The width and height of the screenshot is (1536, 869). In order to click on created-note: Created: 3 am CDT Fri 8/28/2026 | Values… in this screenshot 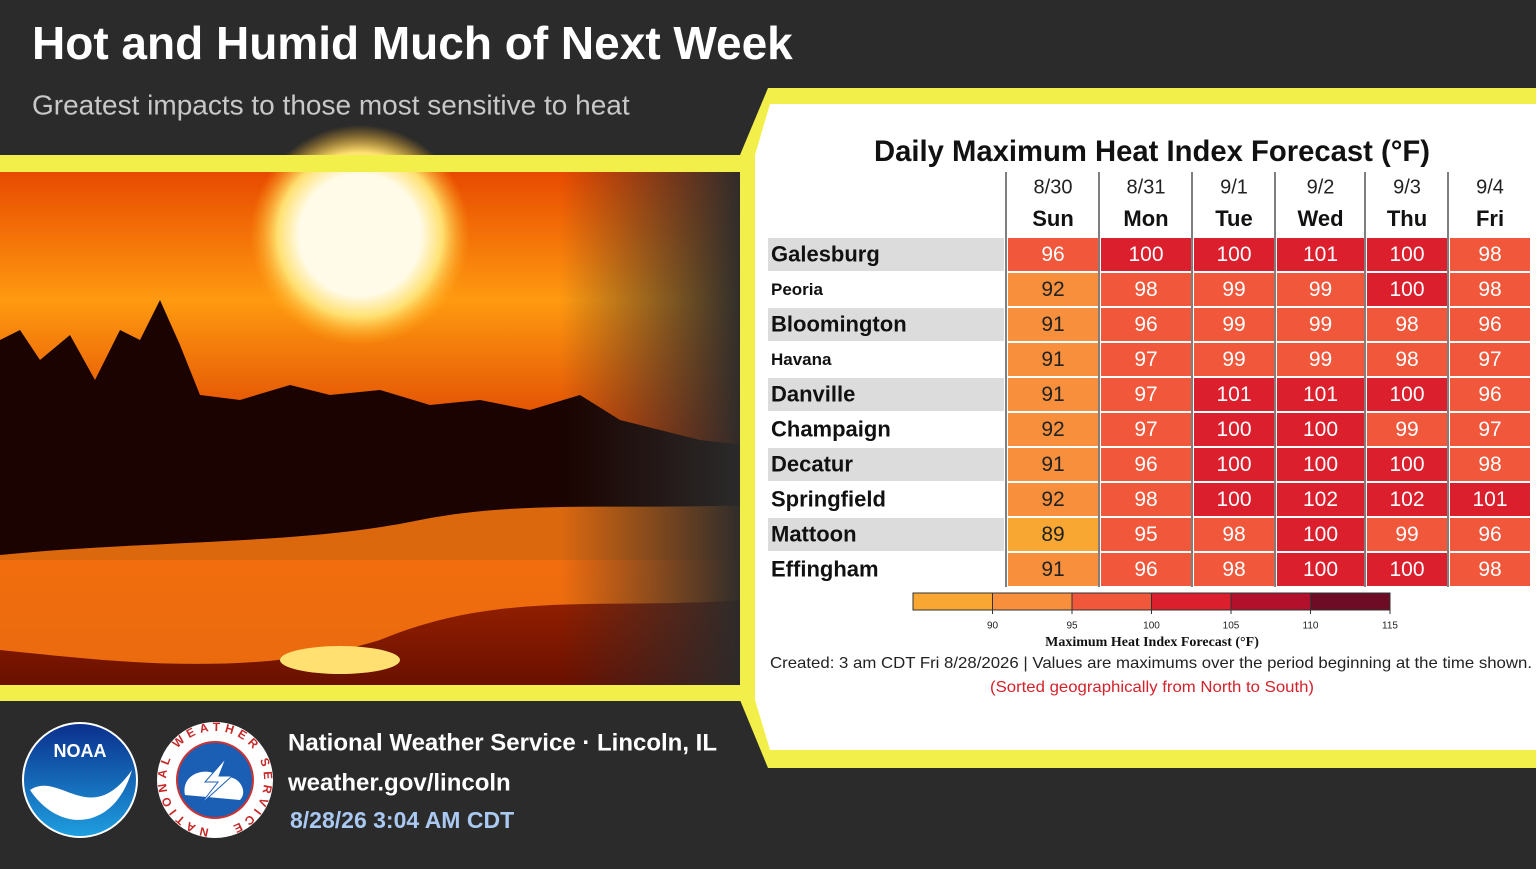, I will do `click(1151, 663)`.